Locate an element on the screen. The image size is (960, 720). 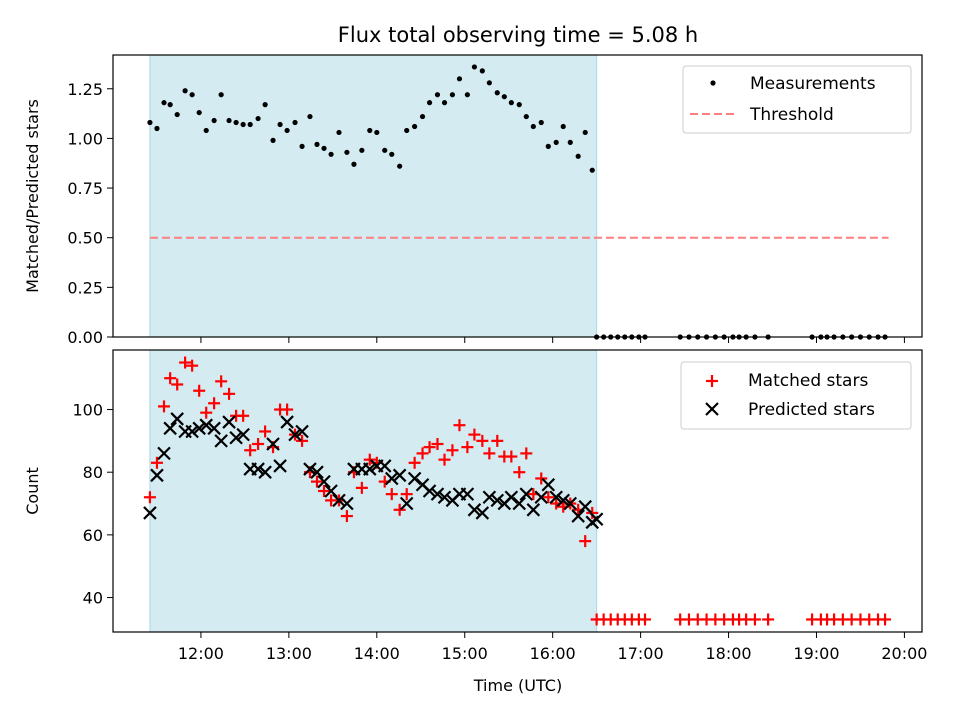
legend-predicted-label: Predicted stars is located at coordinates (811, 410).